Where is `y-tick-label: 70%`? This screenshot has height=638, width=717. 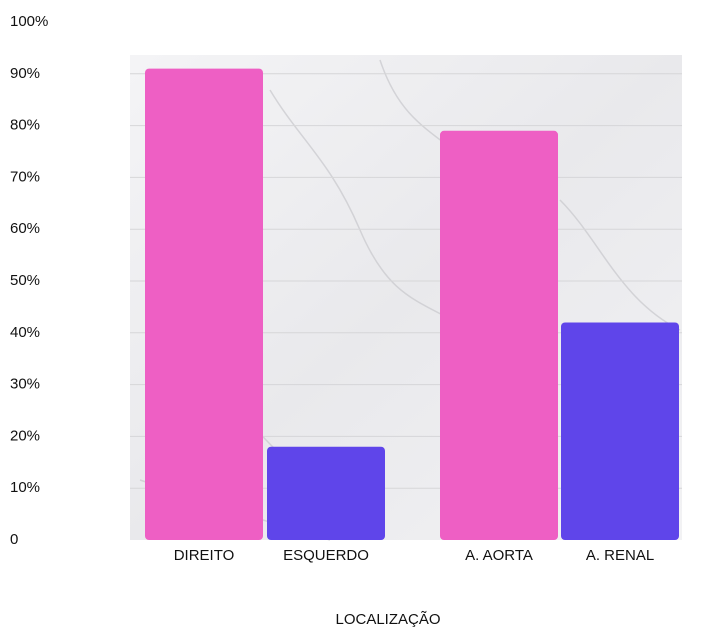 y-tick-label: 70% is located at coordinates (25, 176).